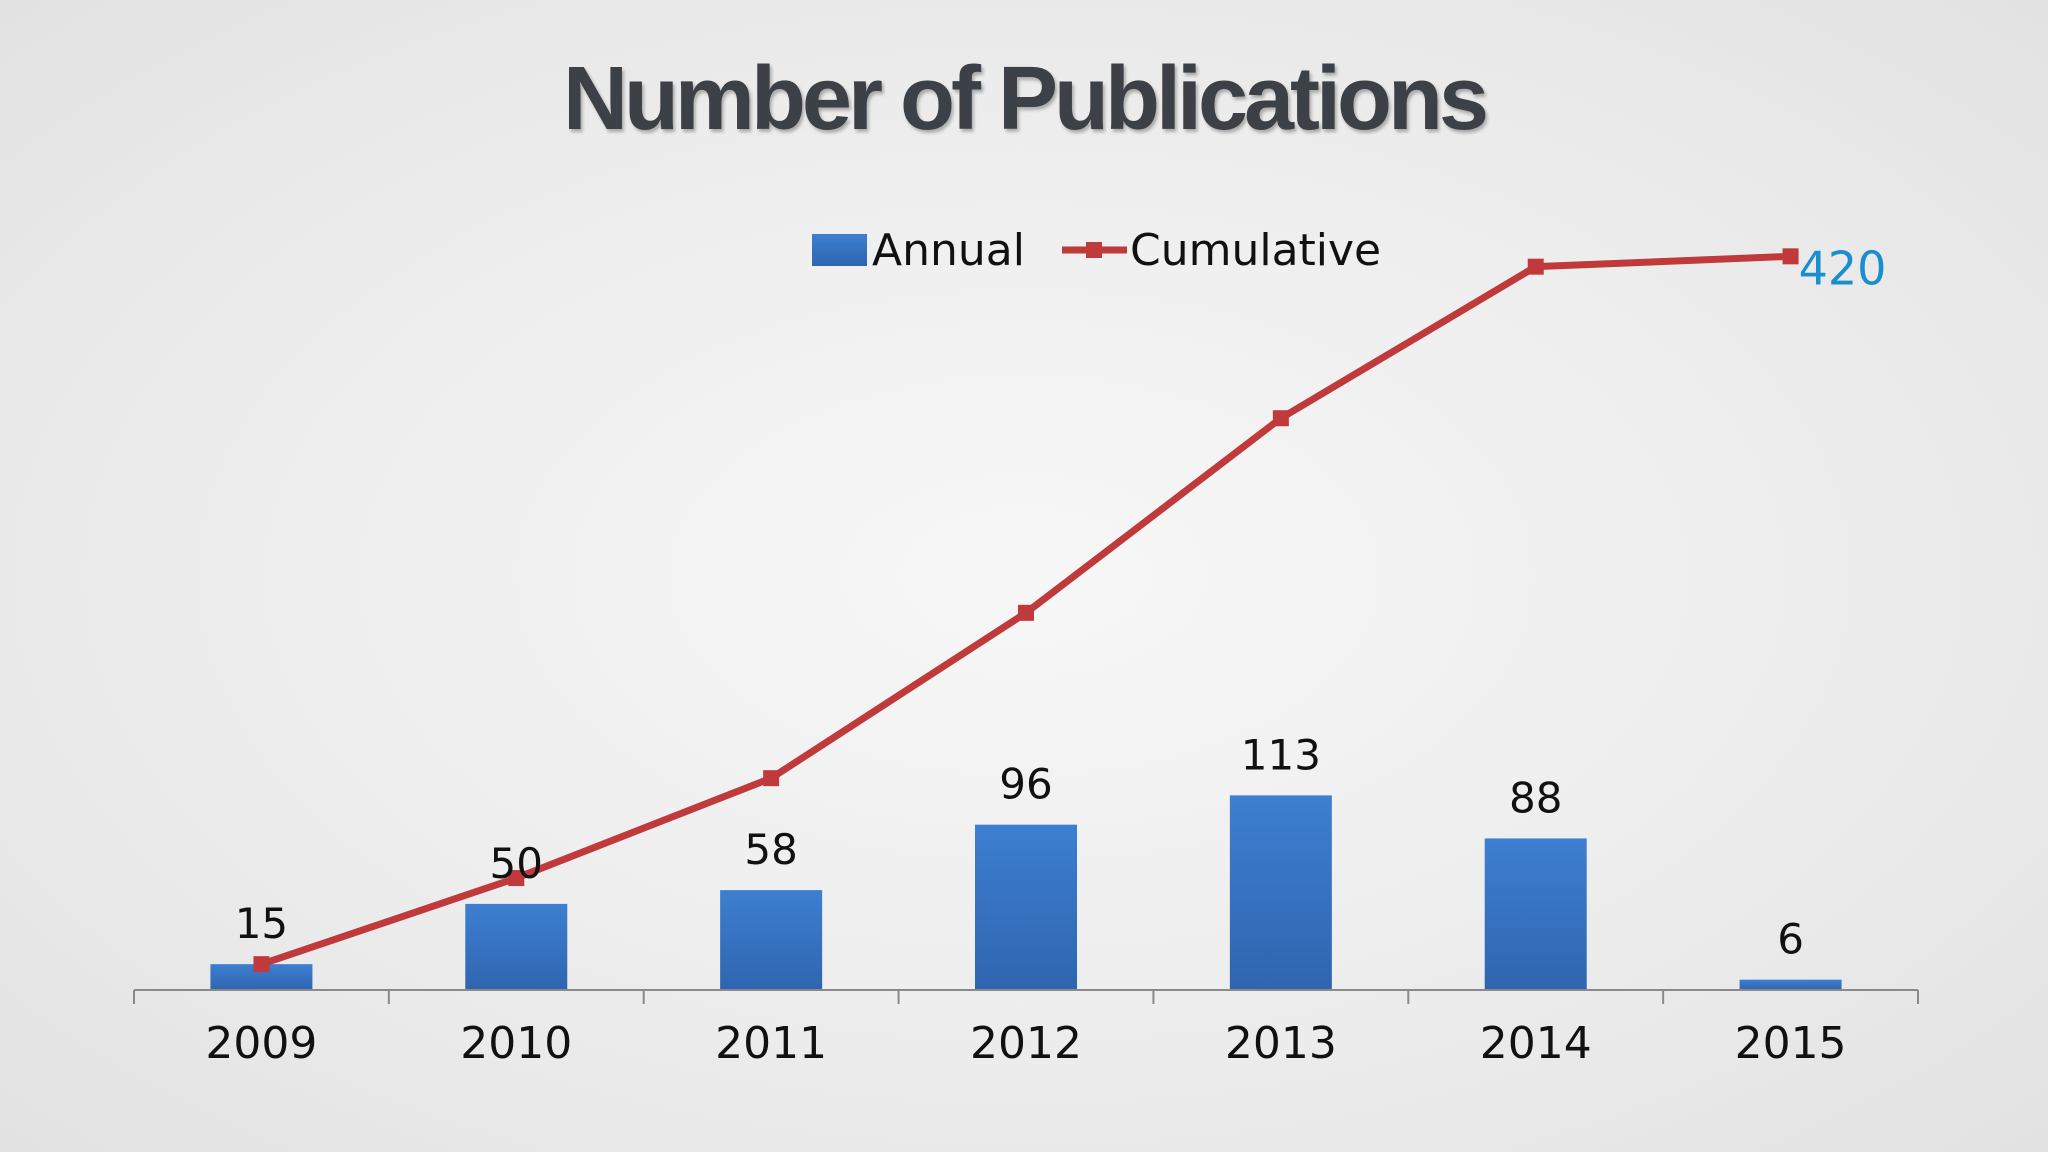  I want to click on x-tick-label-2015: 2015, so click(1791, 1043).